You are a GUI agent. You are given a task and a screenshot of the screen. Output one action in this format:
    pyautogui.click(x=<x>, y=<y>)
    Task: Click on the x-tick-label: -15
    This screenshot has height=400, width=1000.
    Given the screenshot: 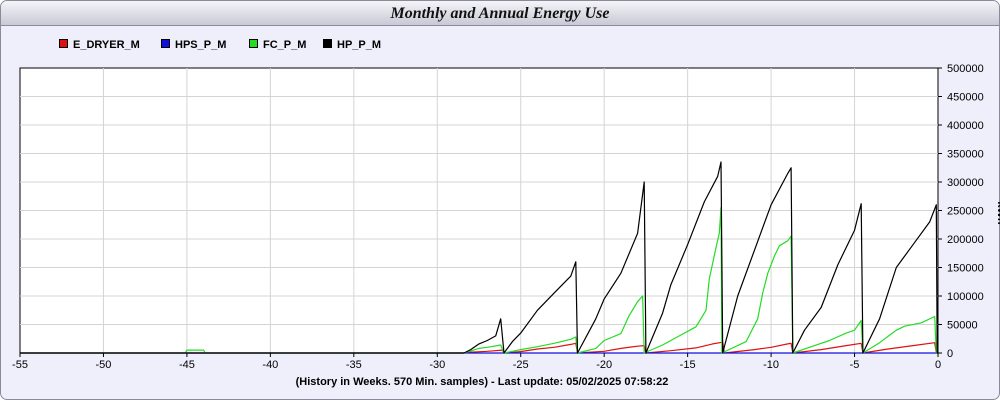 What is the action you would take?
    pyautogui.click(x=688, y=365)
    